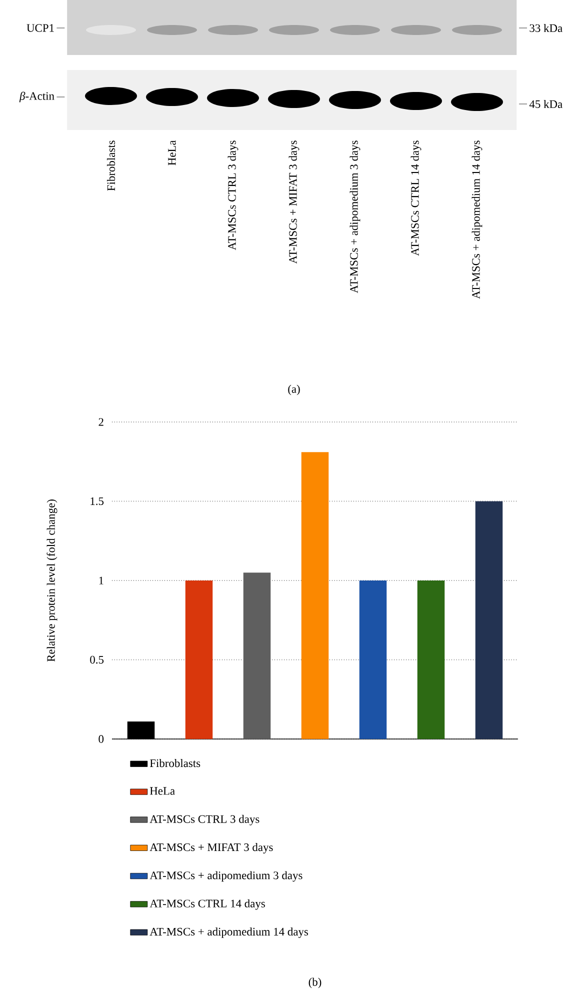 This screenshot has height=993, width=576. I want to click on legend-label: AT-MSCs CTRL 14 days, so click(207, 904).